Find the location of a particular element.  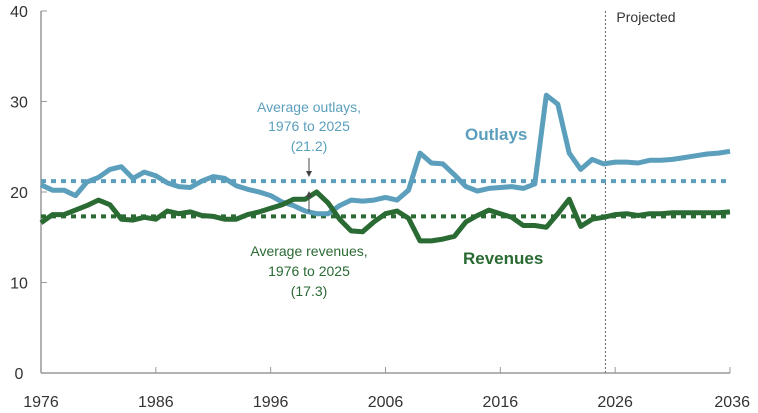

average-revenues-annotation: Average revenues, 1976 to 2025 (17.3) is located at coordinates (309, 245).